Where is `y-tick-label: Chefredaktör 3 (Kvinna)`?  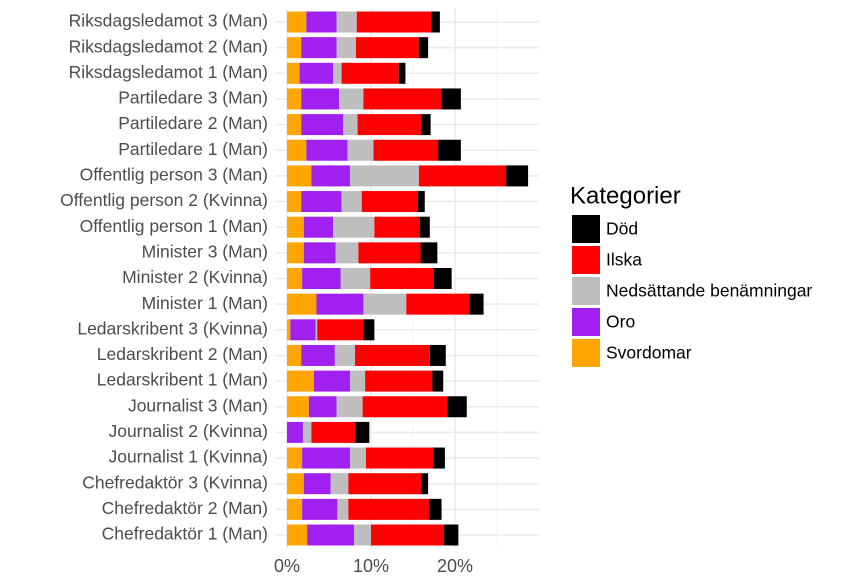 y-tick-label: Chefredaktör 3 (Kvinna) is located at coordinates (175, 482).